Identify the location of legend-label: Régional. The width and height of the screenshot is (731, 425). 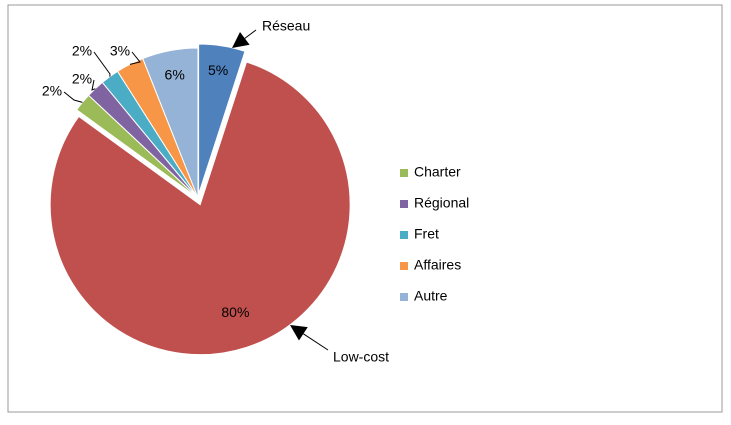
(441, 203).